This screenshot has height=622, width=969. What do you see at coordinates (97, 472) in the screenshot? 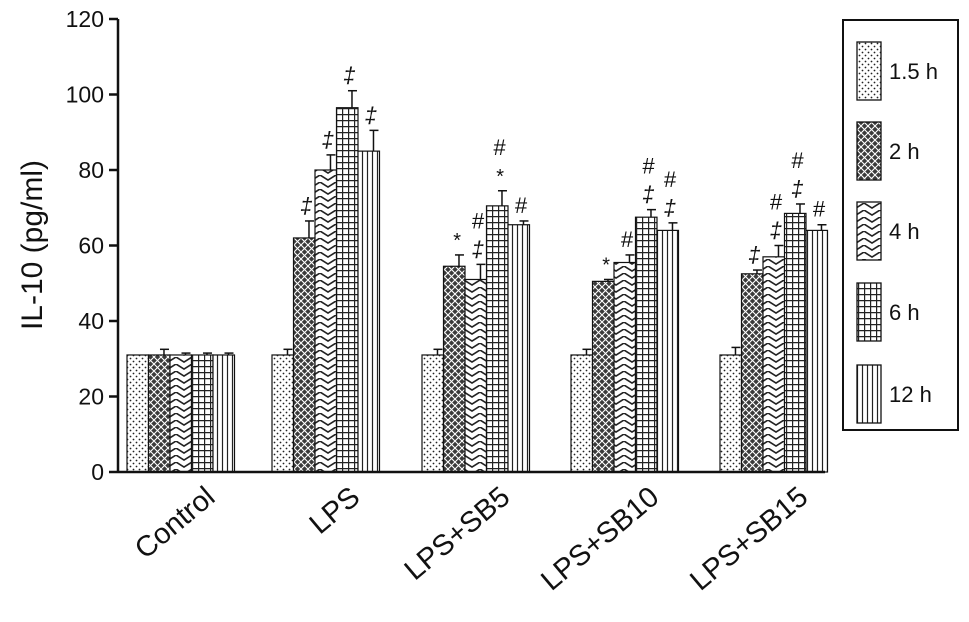
I see `y-tick-label: 0` at bounding box center [97, 472].